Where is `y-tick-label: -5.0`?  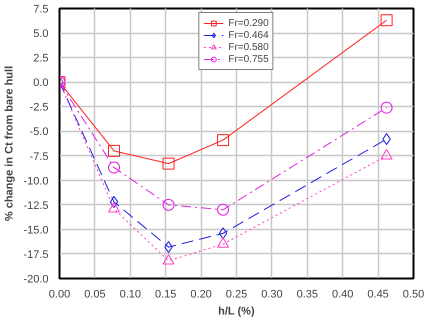 y-tick-label: -5.0 is located at coordinates (39, 132).